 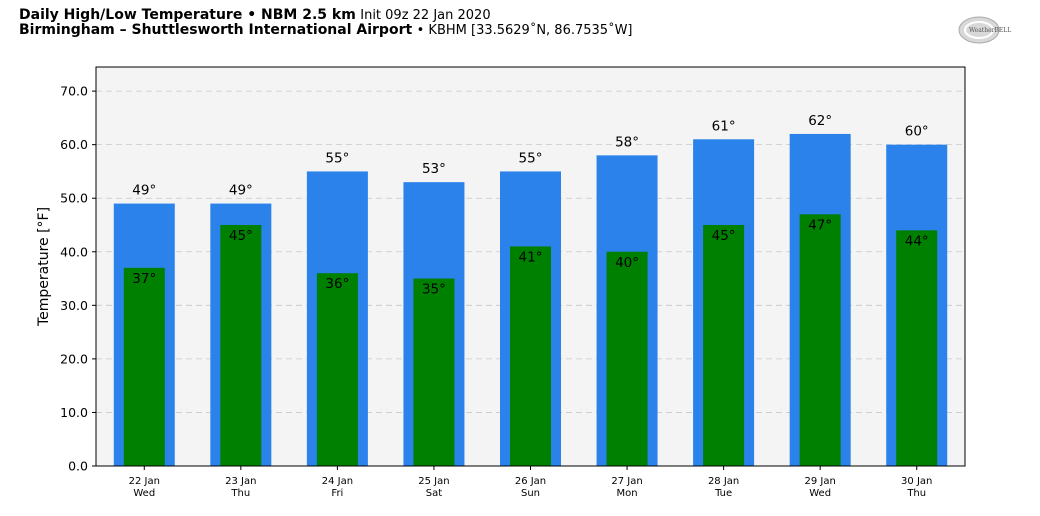 What do you see at coordinates (144, 481) in the screenshot?
I see `x-tick-date: 22 Jan` at bounding box center [144, 481].